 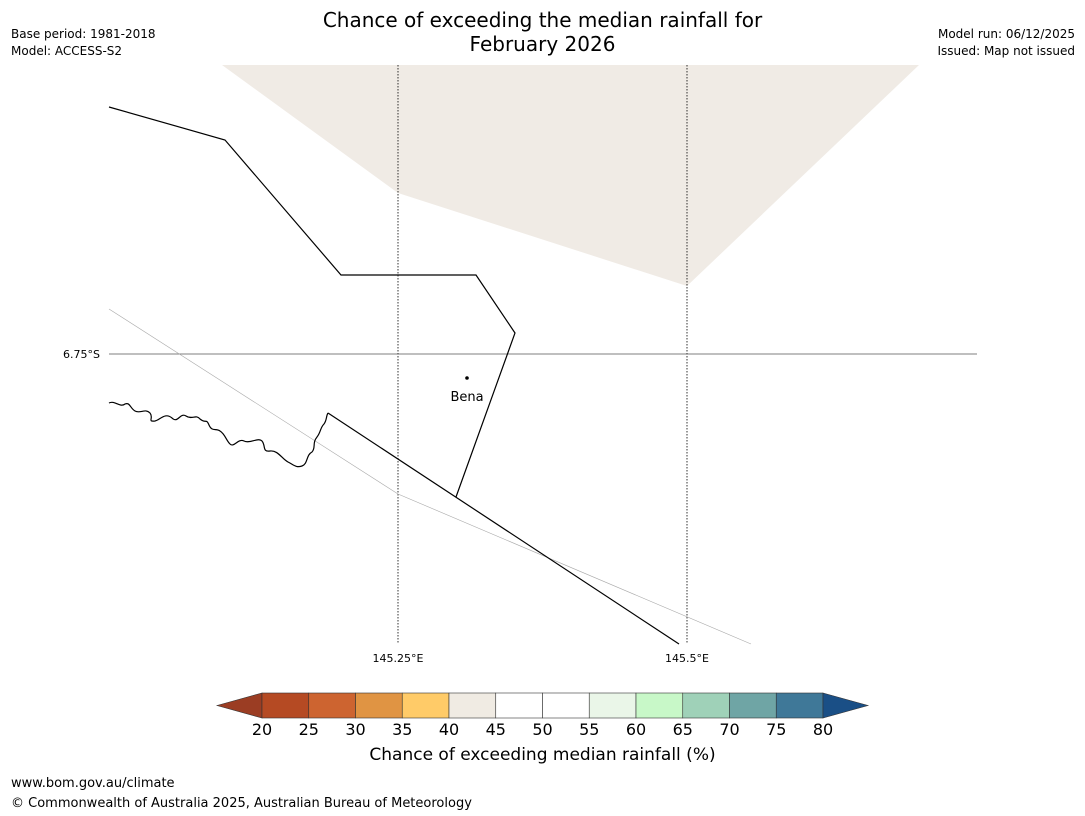 What do you see at coordinates (589, 729) in the screenshot?
I see `colorbar-tick-label: 55` at bounding box center [589, 729].